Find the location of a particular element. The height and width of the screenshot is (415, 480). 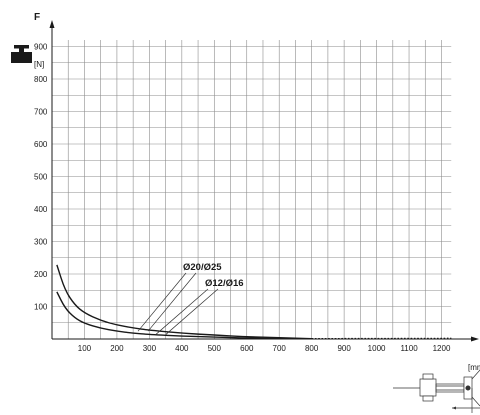

series-callout-label: Ø20/Ø25 is located at coordinates (202, 267).